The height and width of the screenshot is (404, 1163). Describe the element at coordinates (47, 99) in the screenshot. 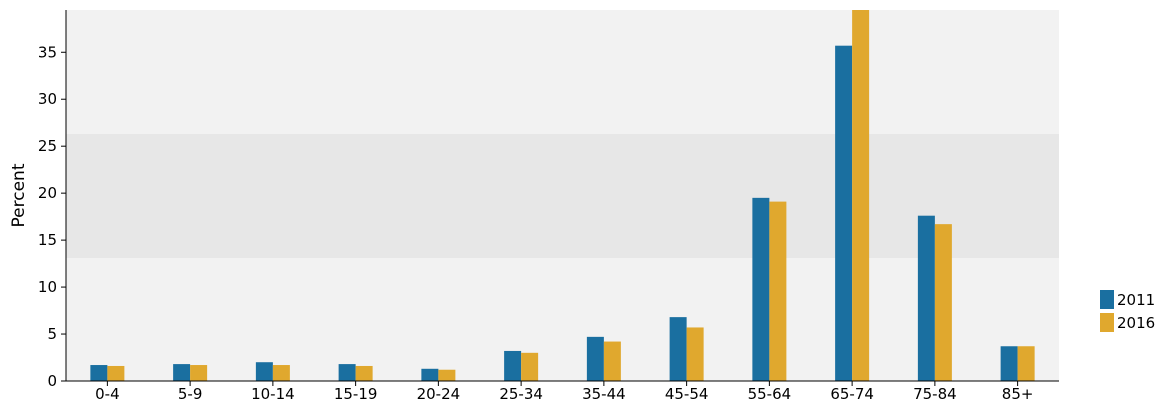

I see `y-tick-label: 30` at that location.